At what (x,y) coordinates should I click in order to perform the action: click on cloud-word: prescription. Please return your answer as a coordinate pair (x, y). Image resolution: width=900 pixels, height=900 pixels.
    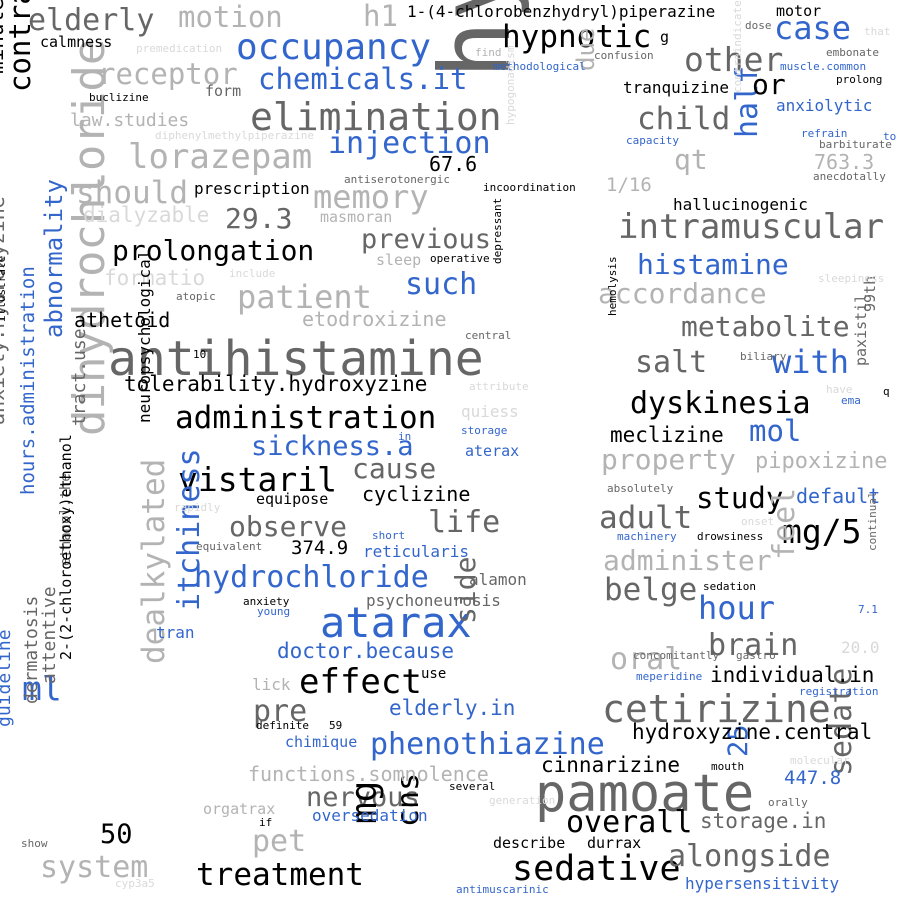
    Looking at the image, I should click on (252, 188).